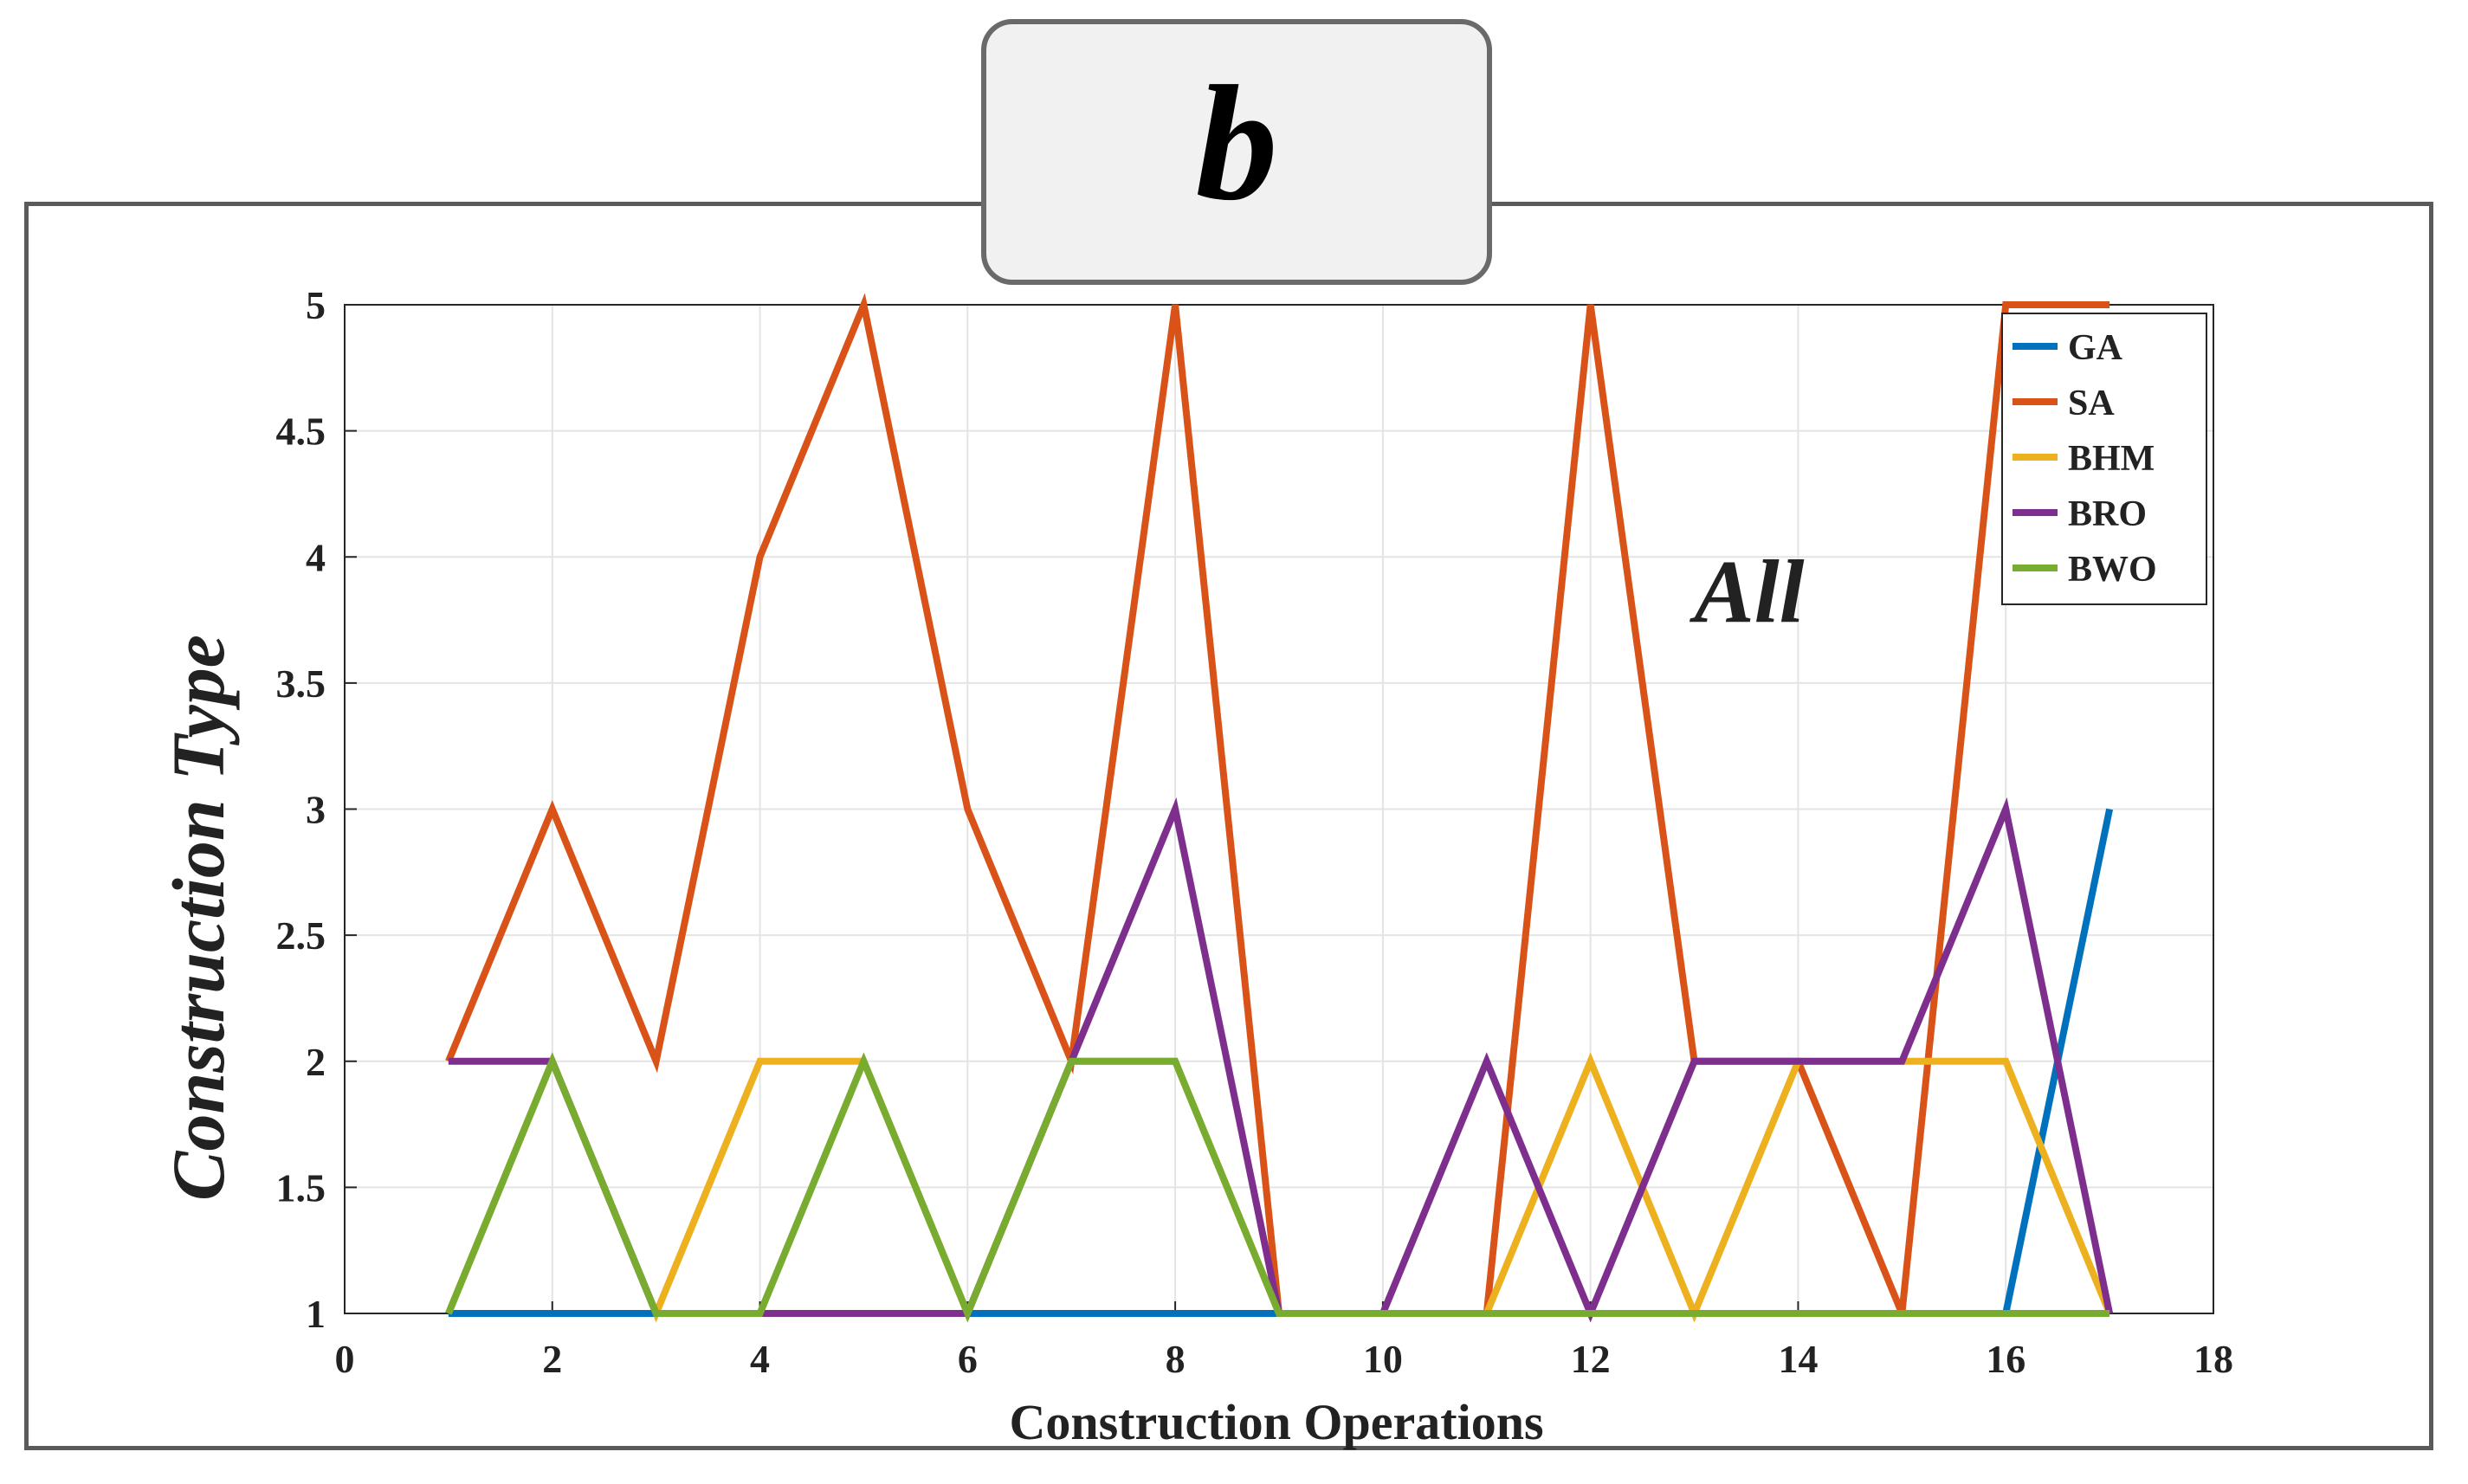  What do you see at coordinates (316, 1314) in the screenshot?
I see `y-tick-label: 1` at bounding box center [316, 1314].